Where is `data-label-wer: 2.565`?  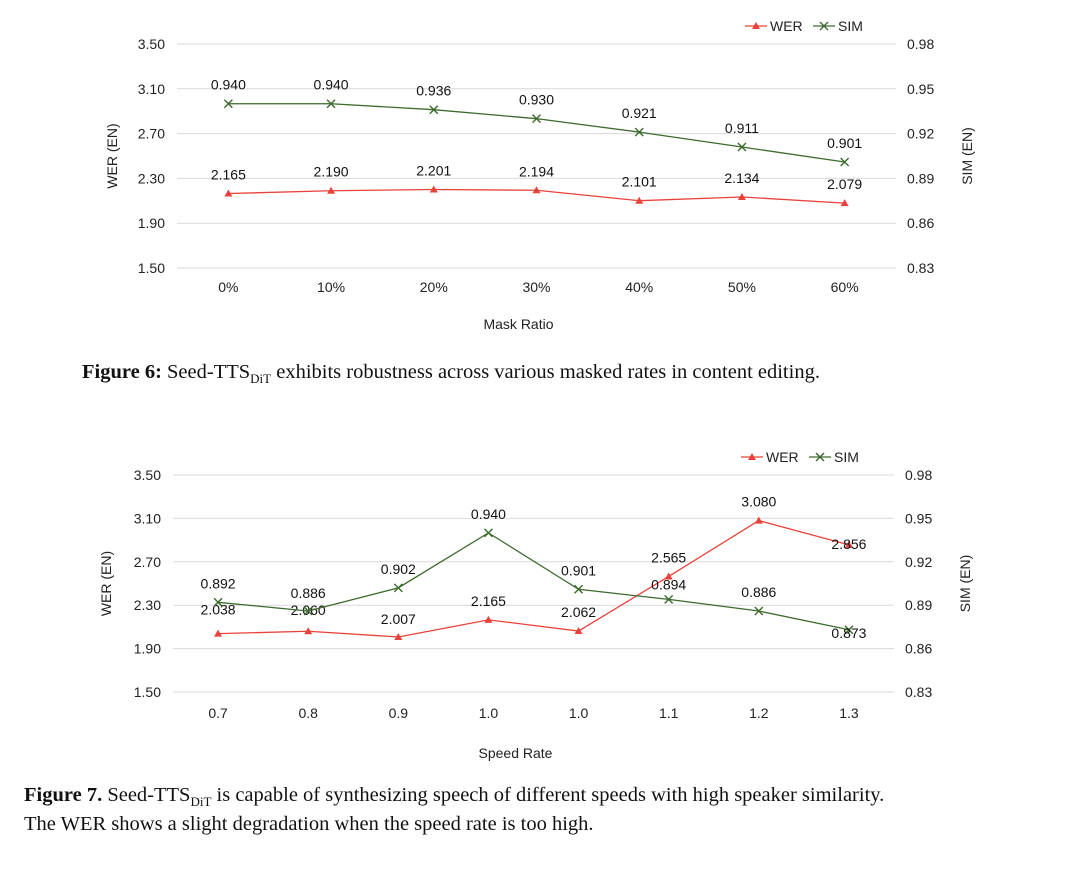
data-label-wer: 2.565 is located at coordinates (668, 557).